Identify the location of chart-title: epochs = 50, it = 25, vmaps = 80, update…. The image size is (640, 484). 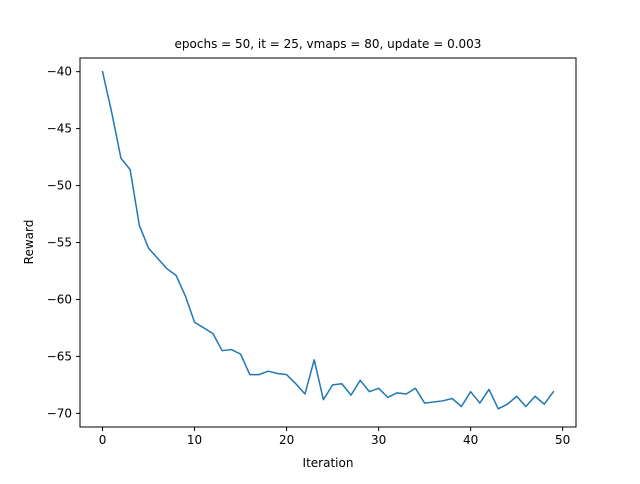
(328, 44).